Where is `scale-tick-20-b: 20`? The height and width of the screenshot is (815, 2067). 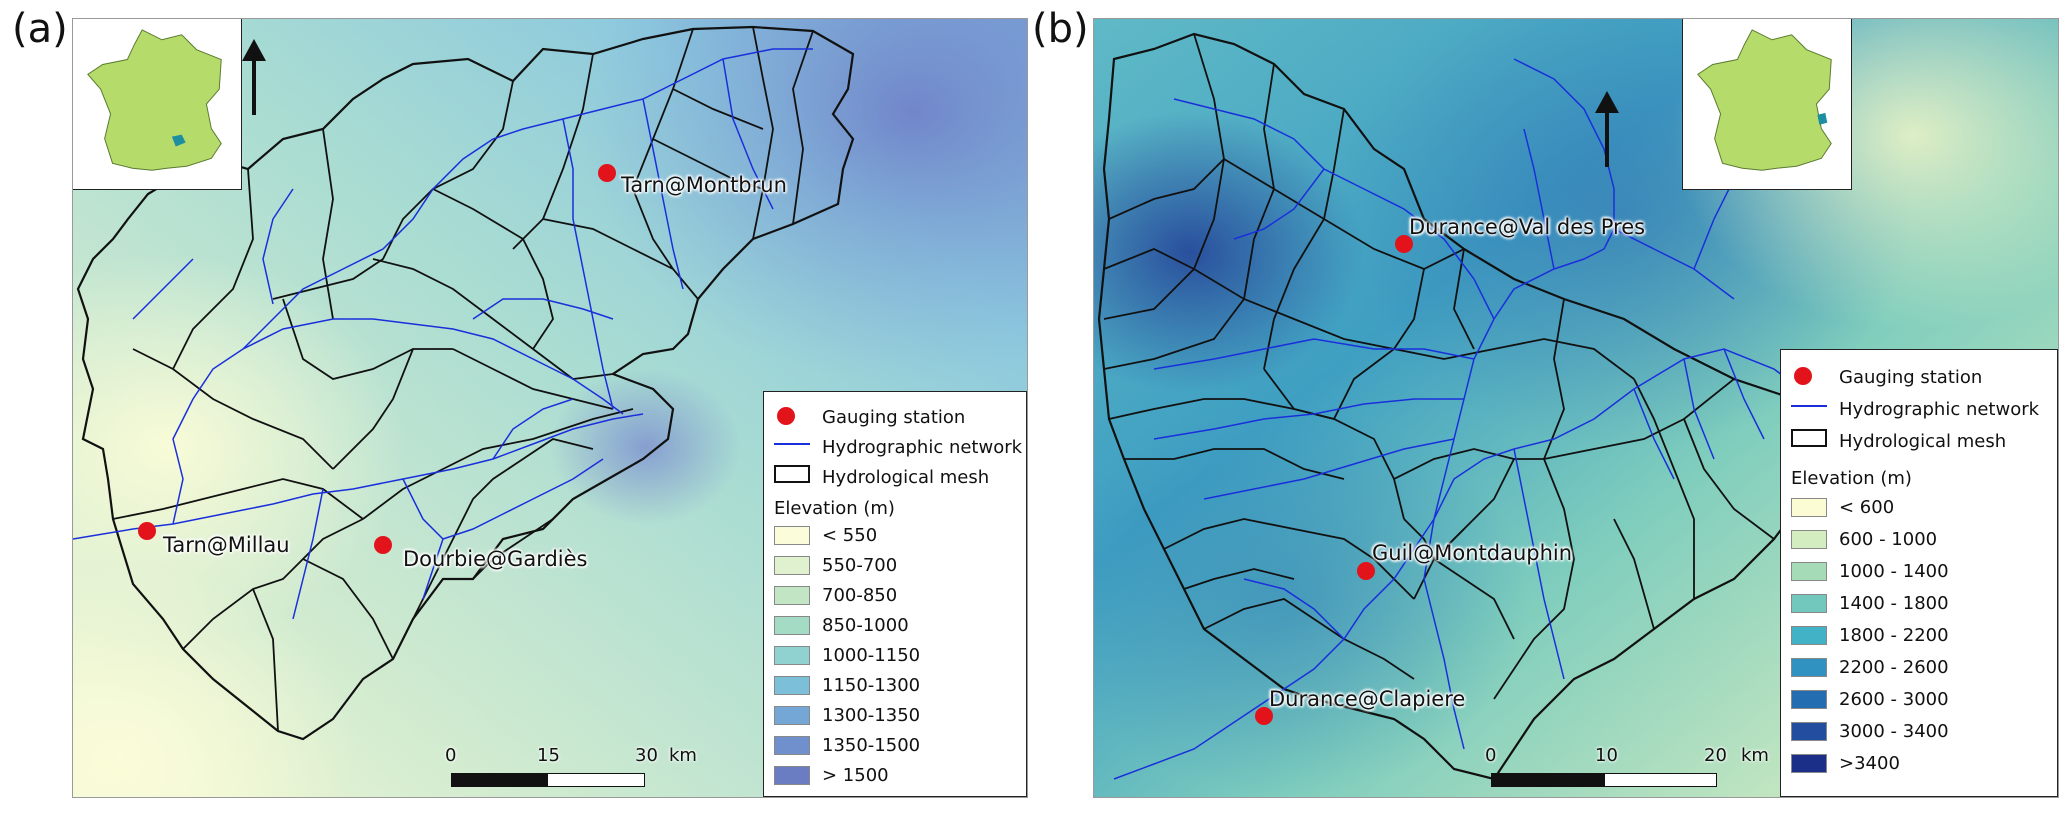
scale-tick-20-b: 20 is located at coordinates (1715, 755).